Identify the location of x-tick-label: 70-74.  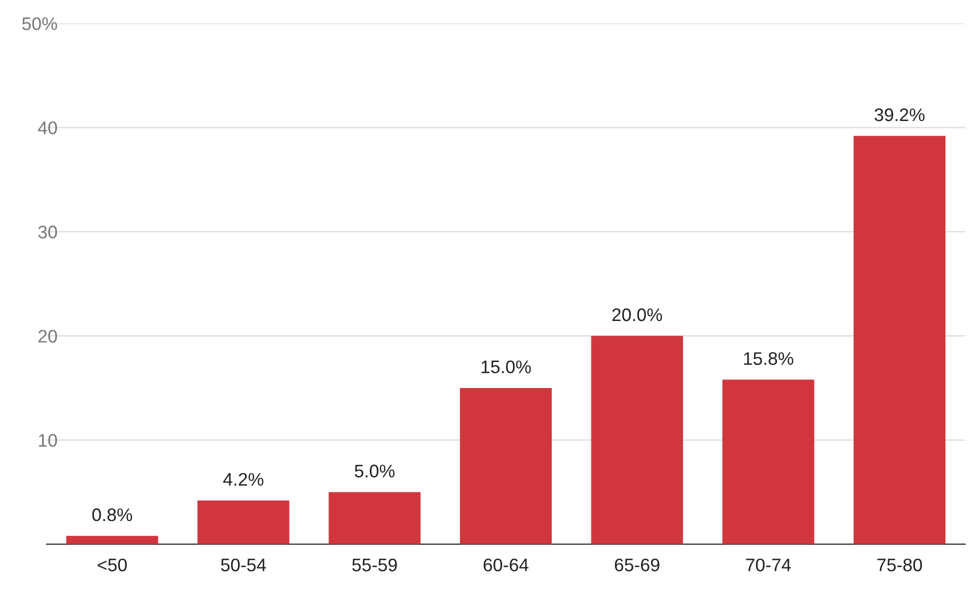
(768, 565).